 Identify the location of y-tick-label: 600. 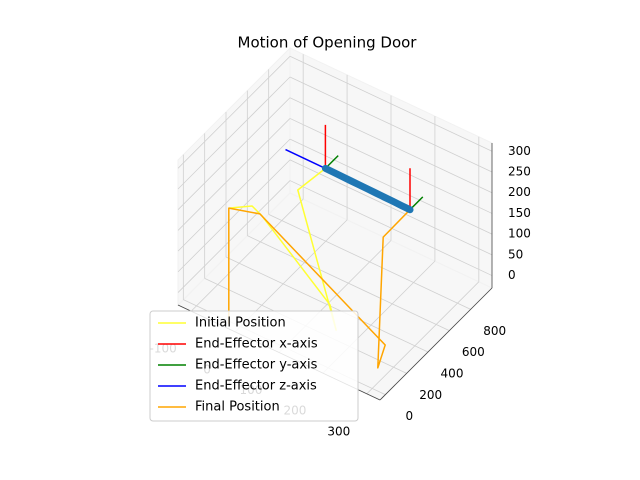
(473, 352).